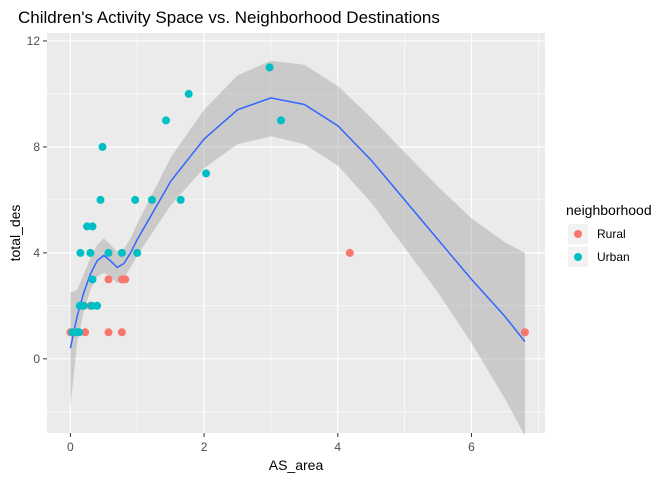 The image size is (672, 480). What do you see at coordinates (36, 359) in the screenshot?
I see `y-tick-label: 0` at bounding box center [36, 359].